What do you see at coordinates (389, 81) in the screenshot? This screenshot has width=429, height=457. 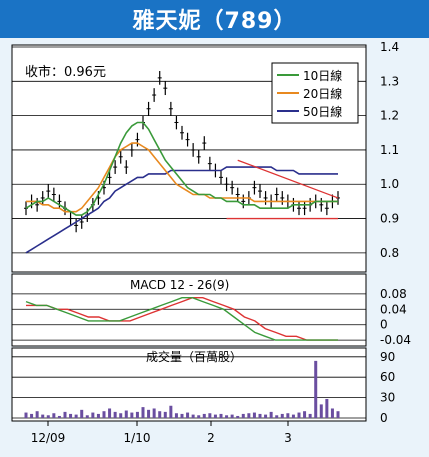 I see `price-tick-label: 1.3` at bounding box center [389, 81].